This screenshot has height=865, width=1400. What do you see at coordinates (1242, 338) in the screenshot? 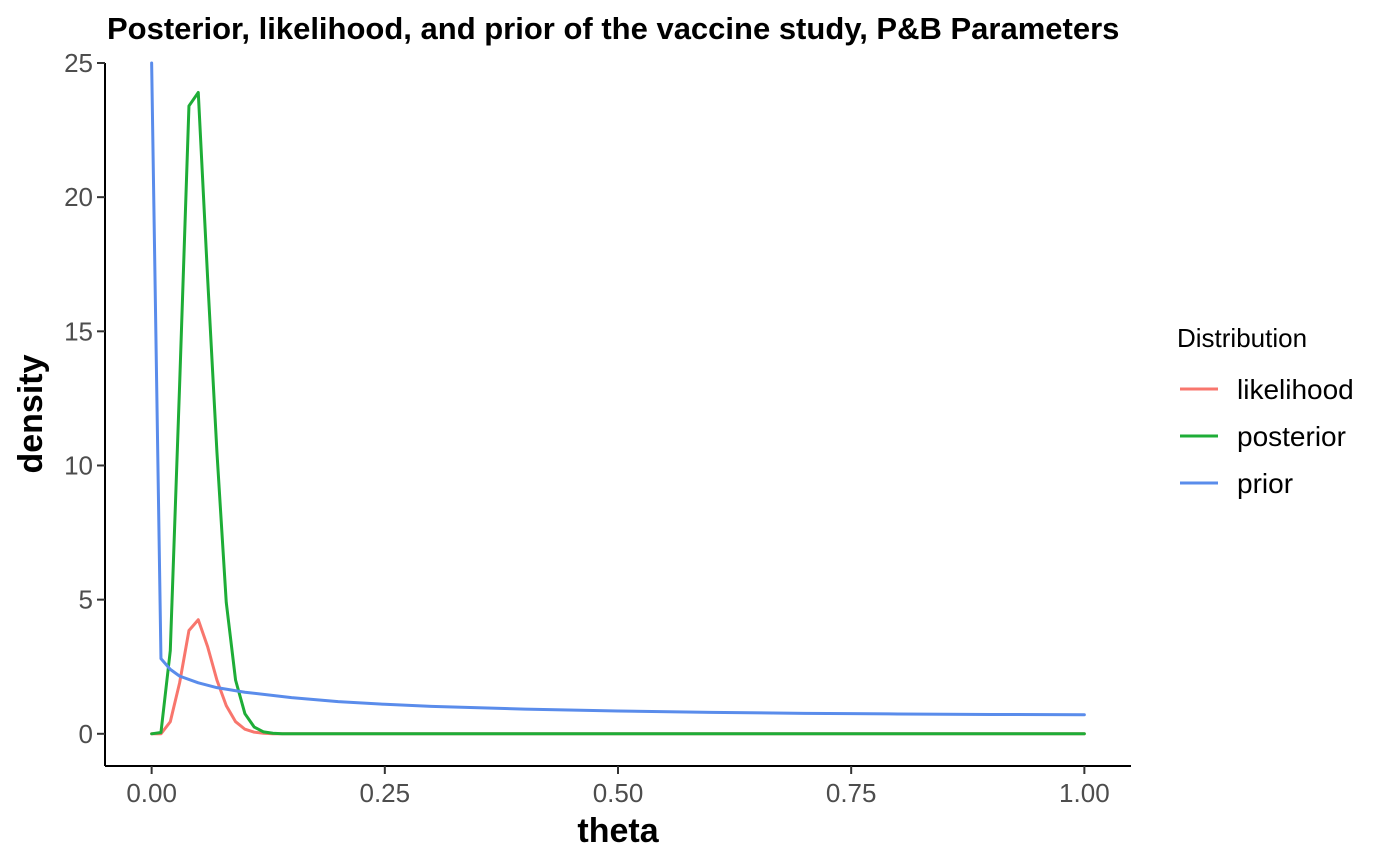
I see `legend-title: Distribution` at bounding box center [1242, 338].